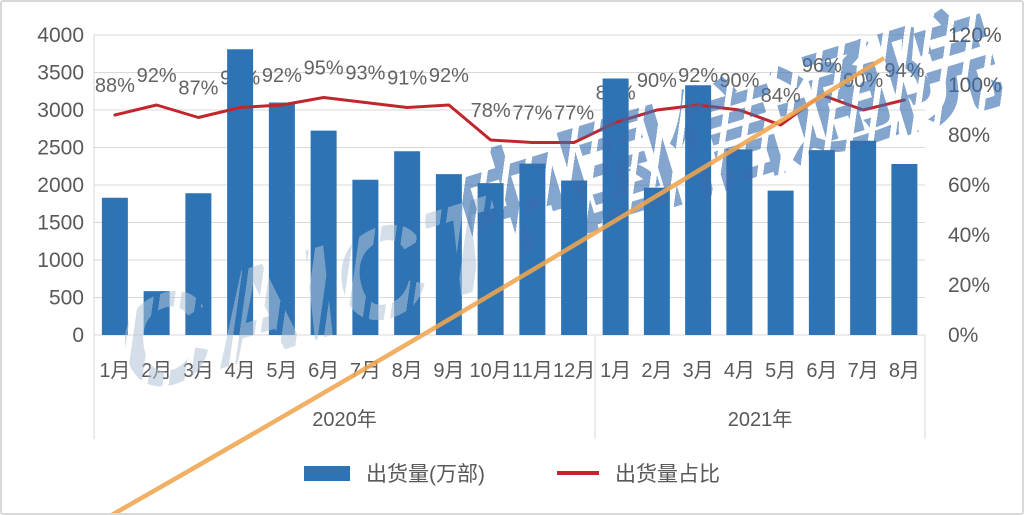 Image resolution: width=1024 pixels, height=515 pixels. What do you see at coordinates (532, 371) in the screenshot?
I see `month-axis-label: 11月` at bounding box center [532, 371].